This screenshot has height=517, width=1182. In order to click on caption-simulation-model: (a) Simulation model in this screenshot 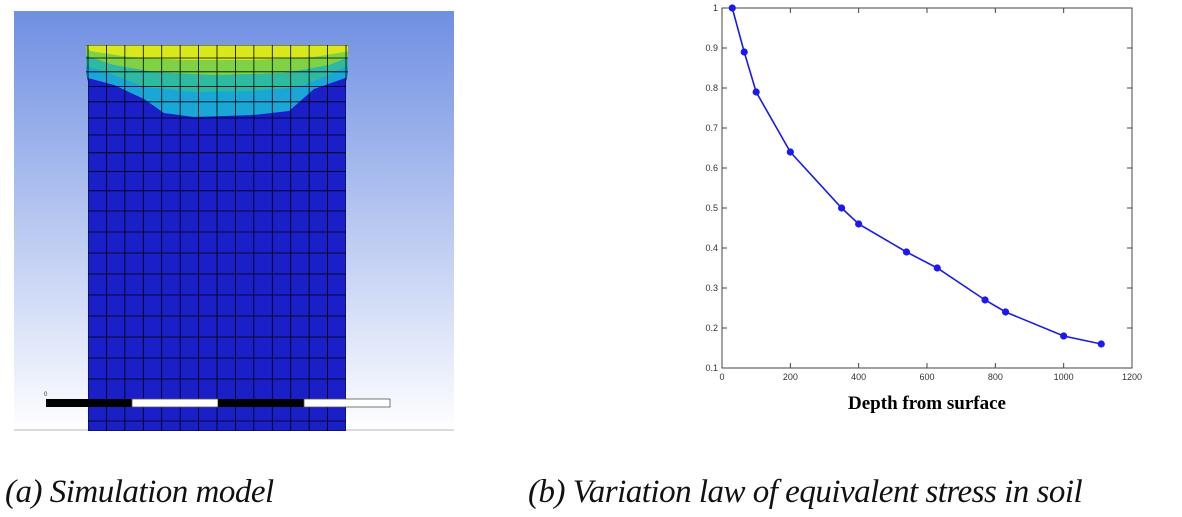, I will do `click(139, 492)`.